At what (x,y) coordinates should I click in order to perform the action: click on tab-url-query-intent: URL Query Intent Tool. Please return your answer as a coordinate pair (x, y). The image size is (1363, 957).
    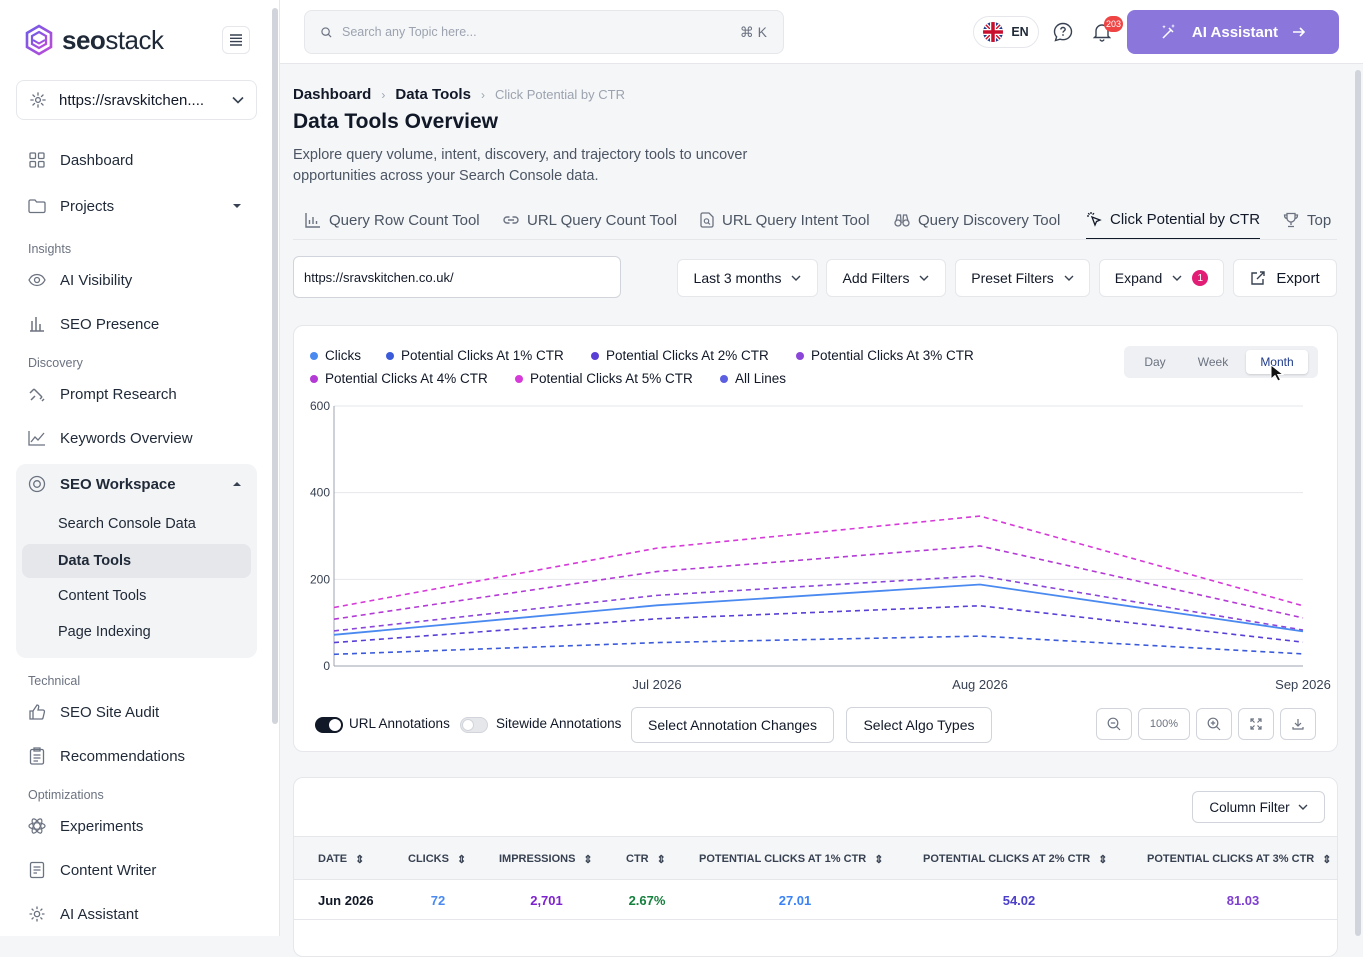
    Looking at the image, I should click on (785, 219).